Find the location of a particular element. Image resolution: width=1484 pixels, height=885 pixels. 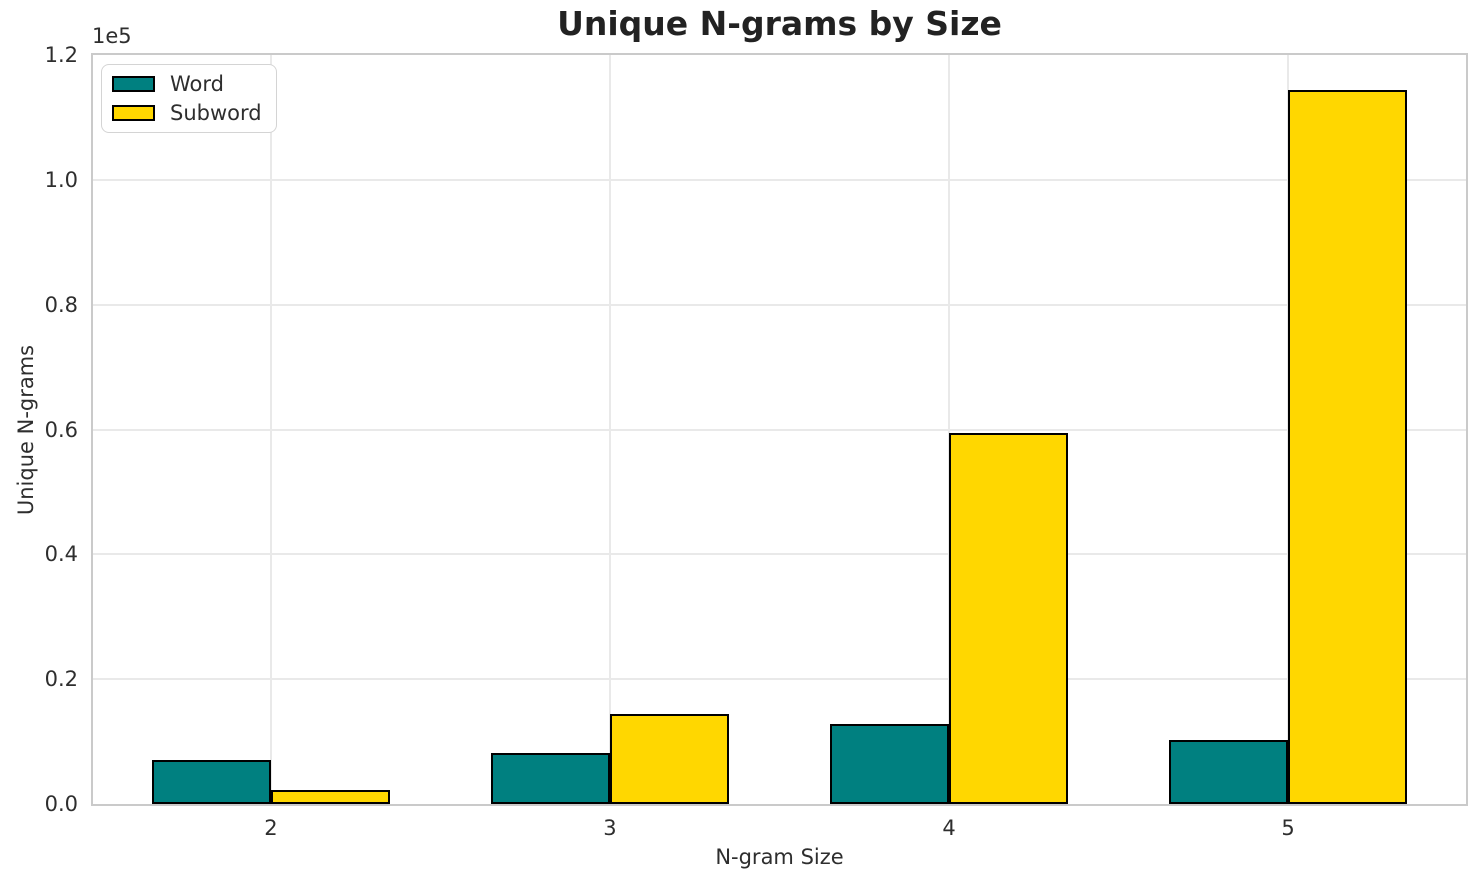

legend-item-word: Word is located at coordinates (187, 84).